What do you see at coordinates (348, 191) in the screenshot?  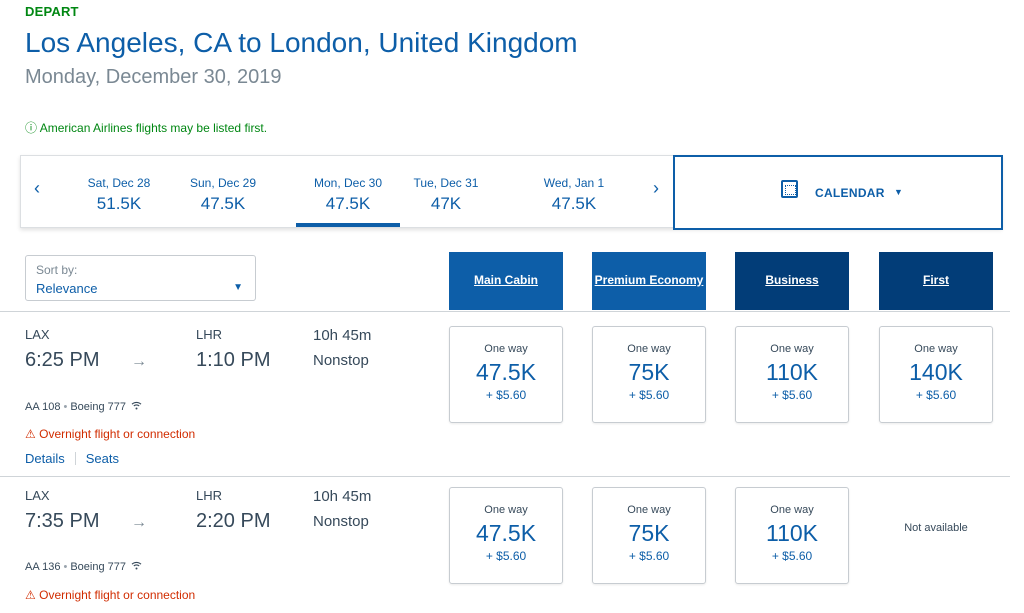 I see `date-option-dec-30-selected: Mon, Dec 30 47.5K` at bounding box center [348, 191].